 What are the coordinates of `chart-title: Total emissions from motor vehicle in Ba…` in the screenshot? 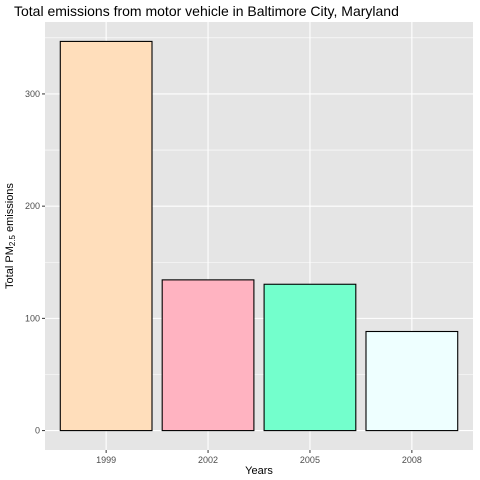 It's located at (206, 11).